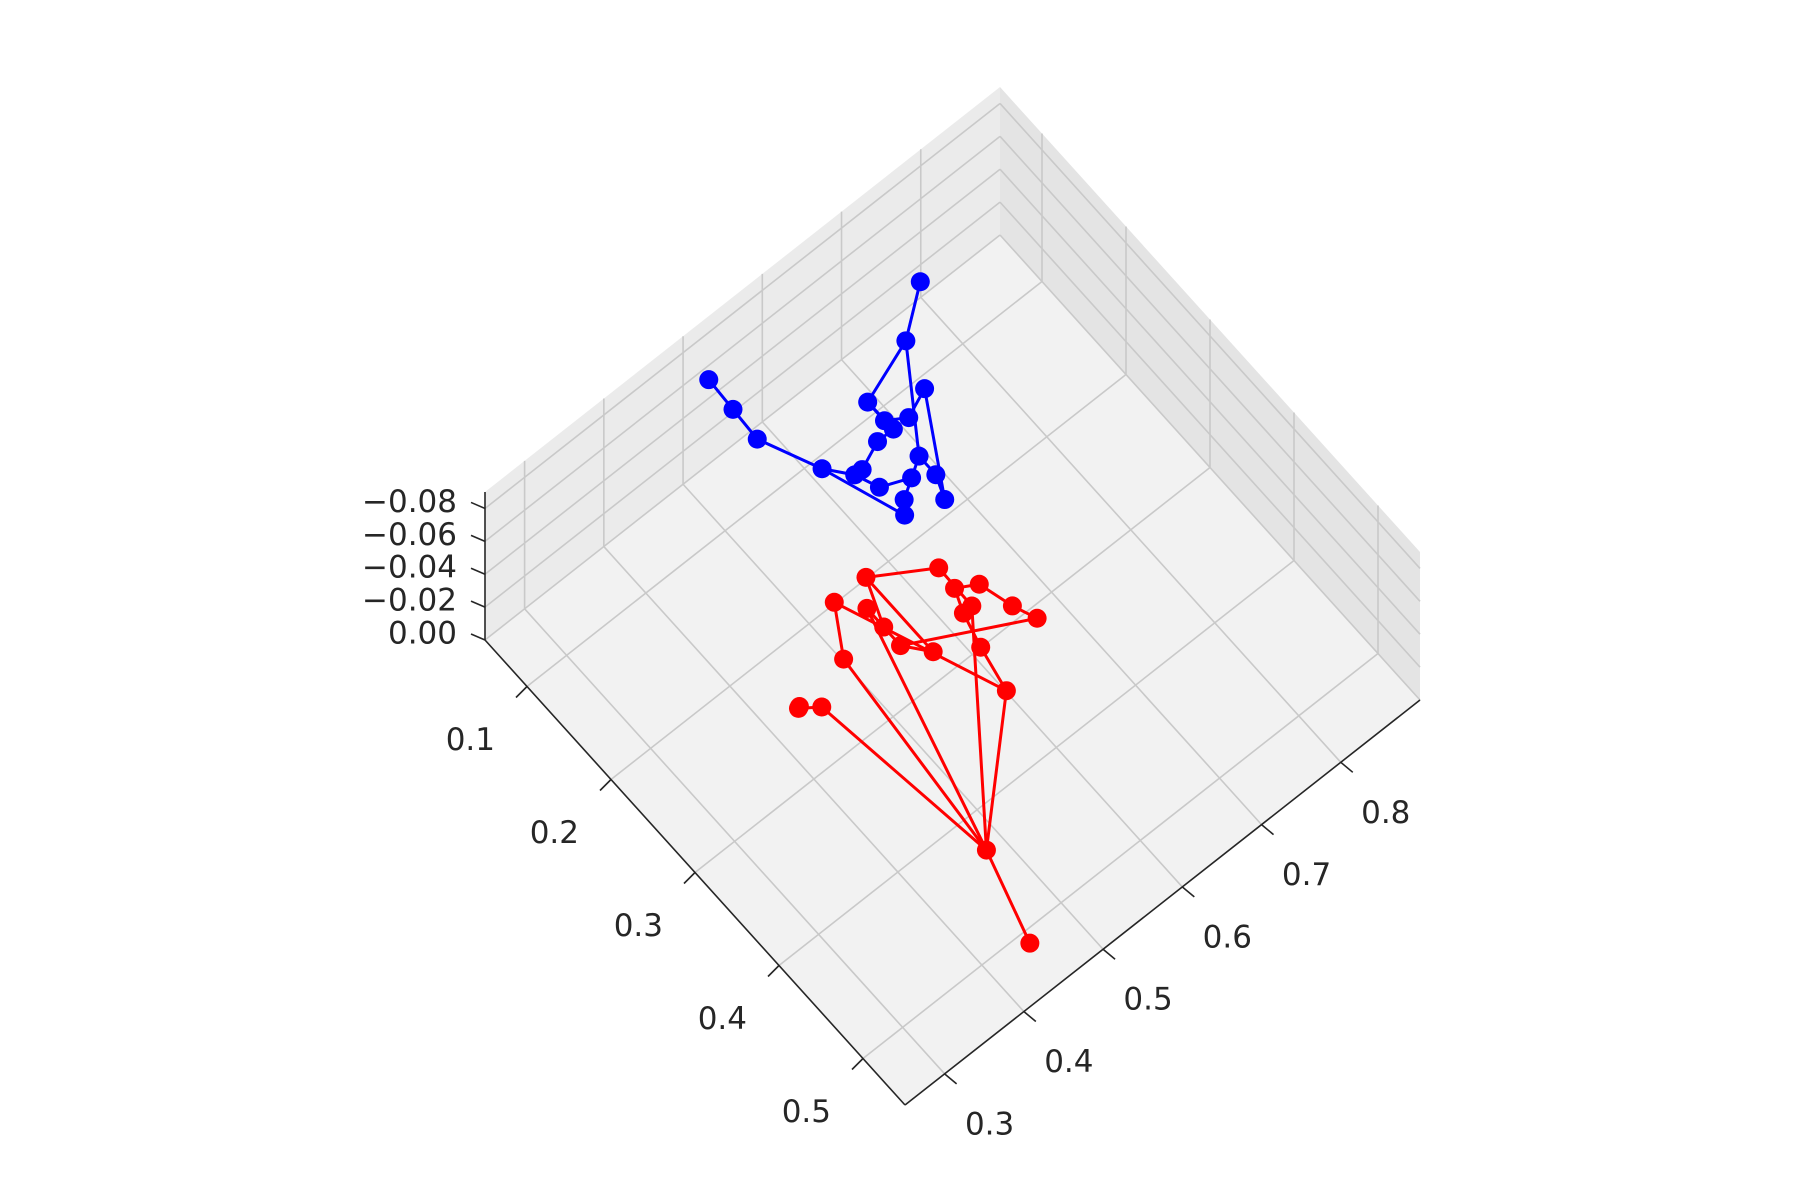 The height and width of the screenshot is (1200, 1800). Describe the element at coordinates (1147, 1000) in the screenshot. I see `x-tick-label: 0.5` at that location.